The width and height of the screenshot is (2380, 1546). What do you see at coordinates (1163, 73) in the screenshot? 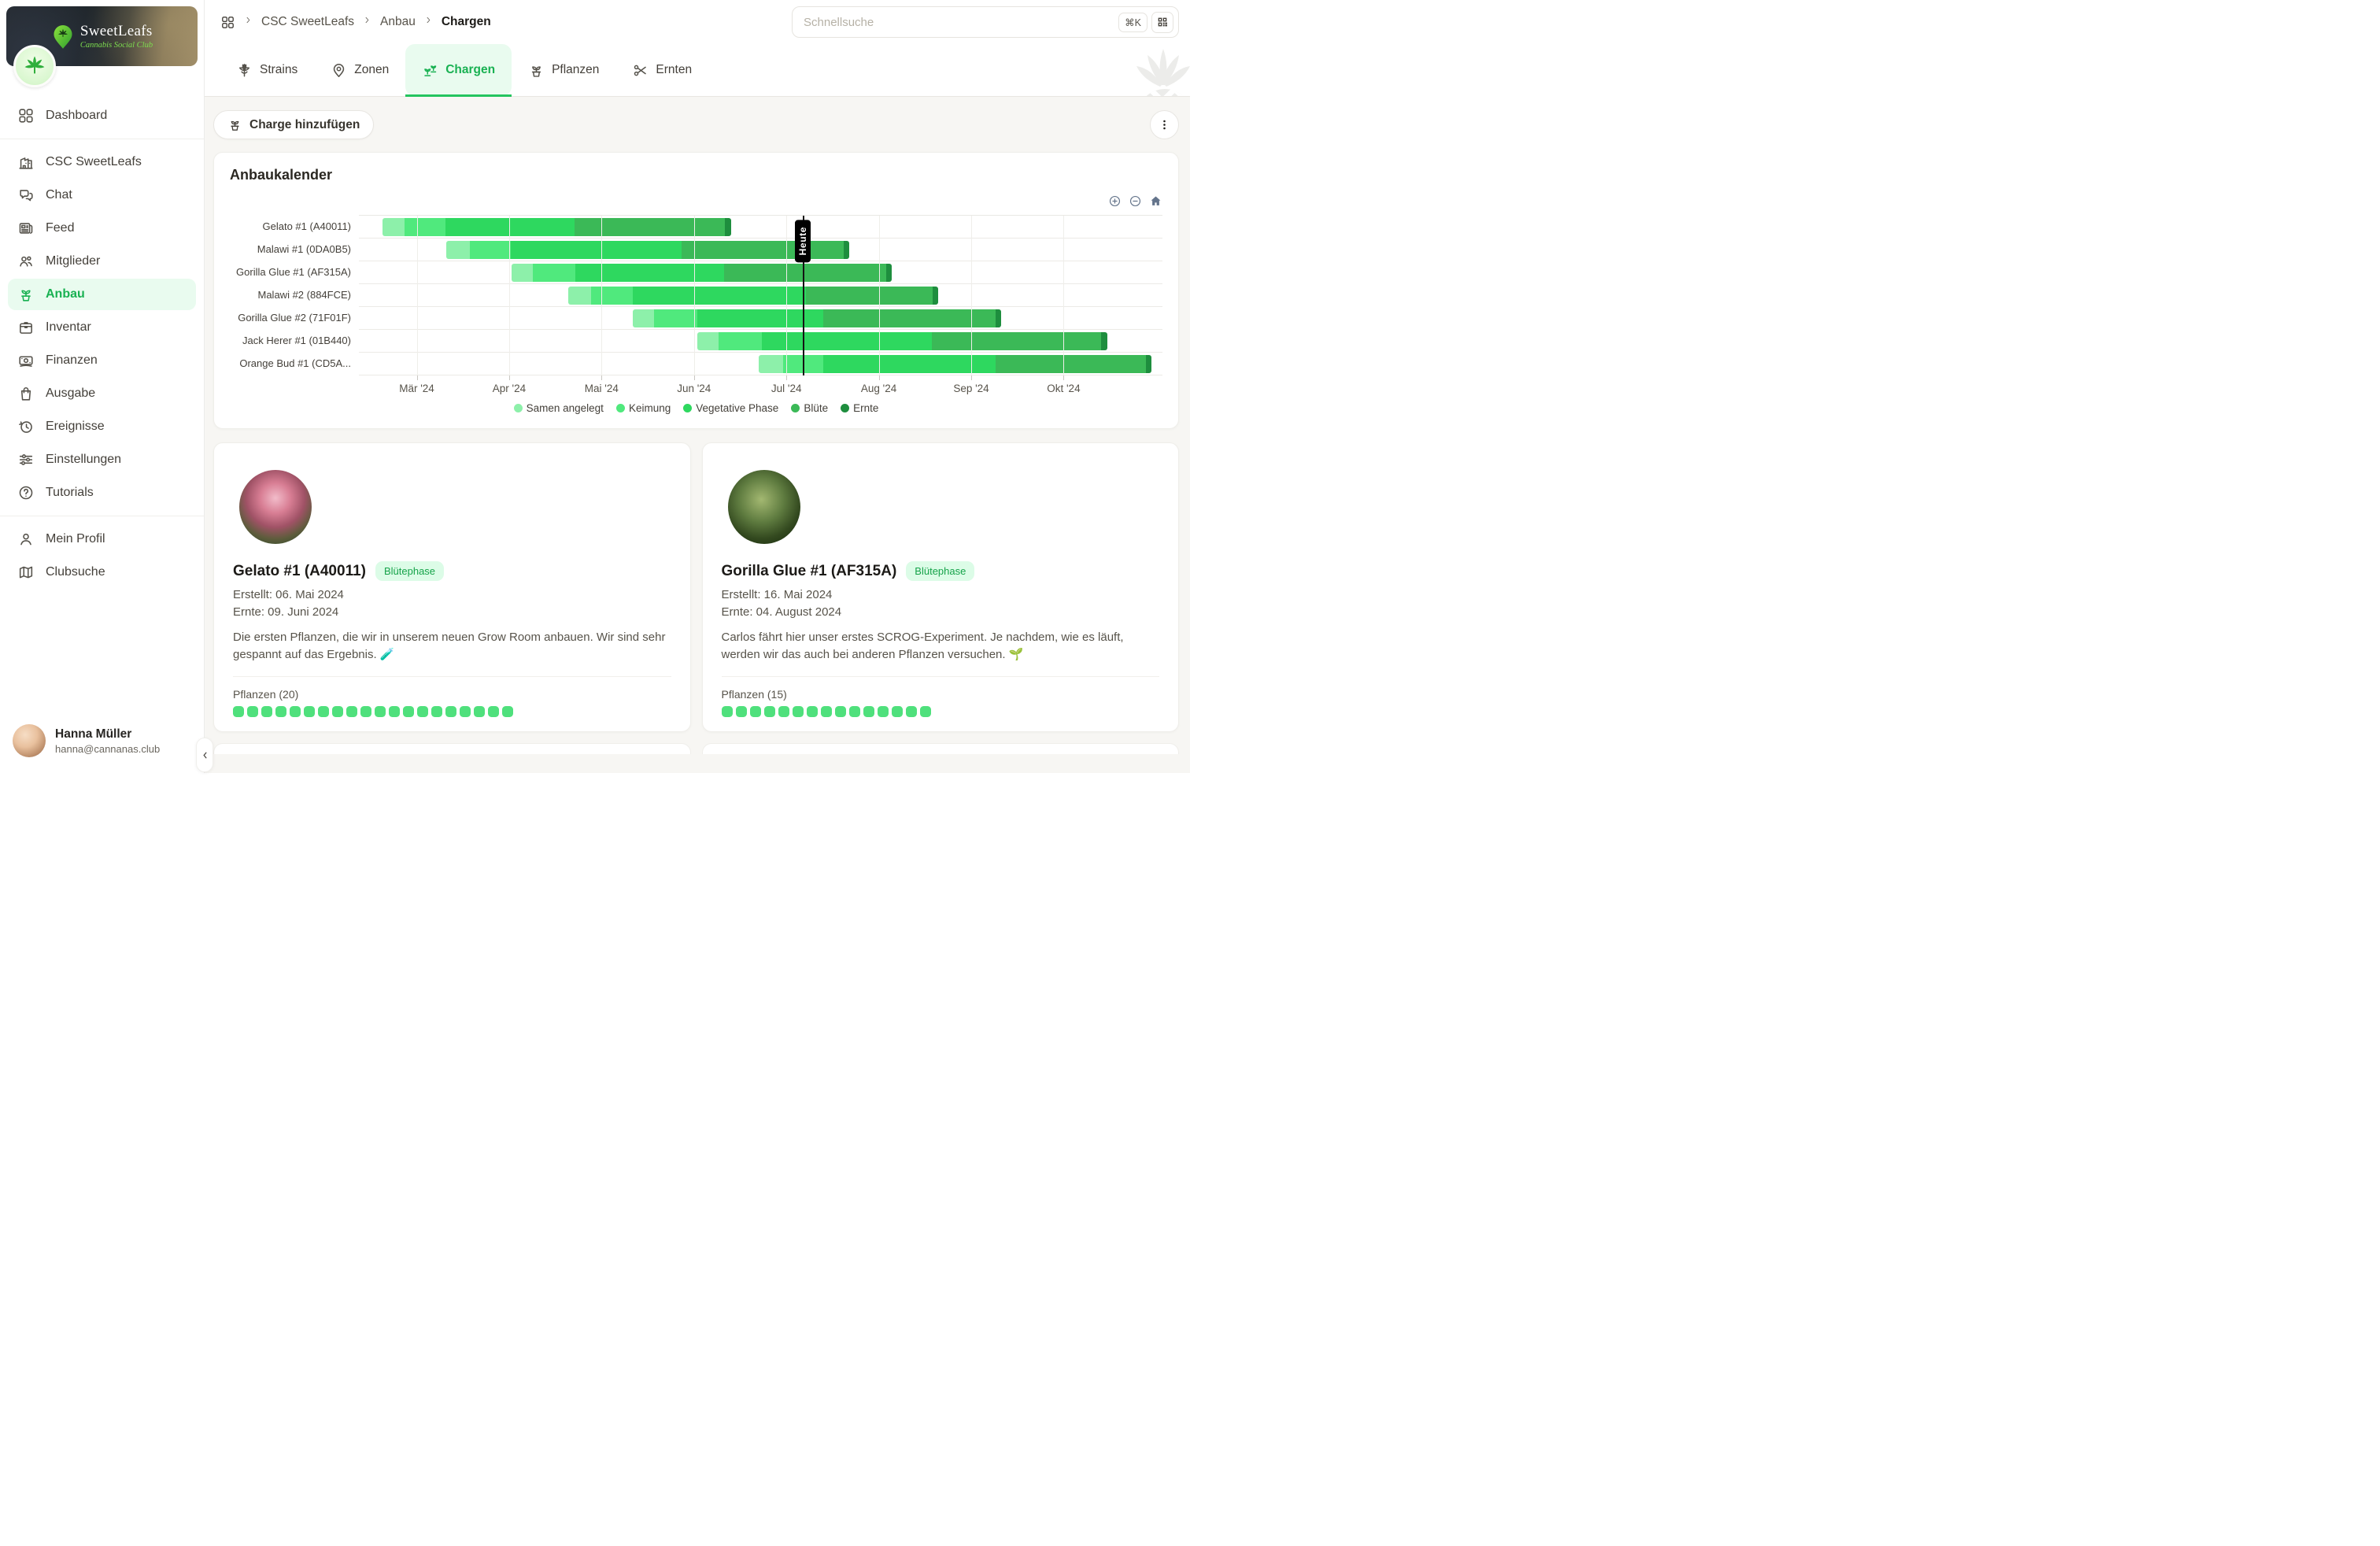
I see `pineapple-watermark-icon` at bounding box center [1163, 73].